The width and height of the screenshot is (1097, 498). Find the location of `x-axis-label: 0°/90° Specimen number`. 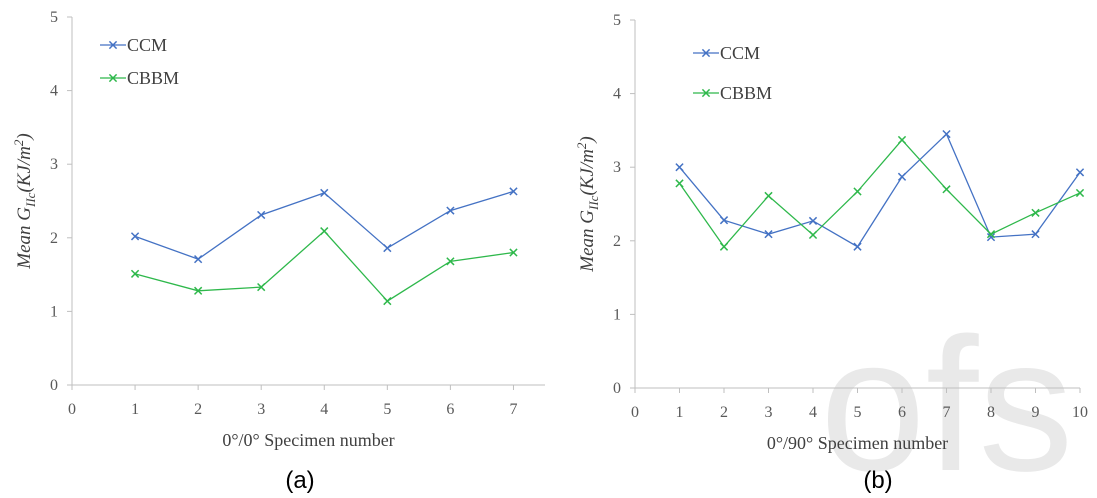

x-axis-label: 0°/90° Specimen number is located at coordinates (857, 443).